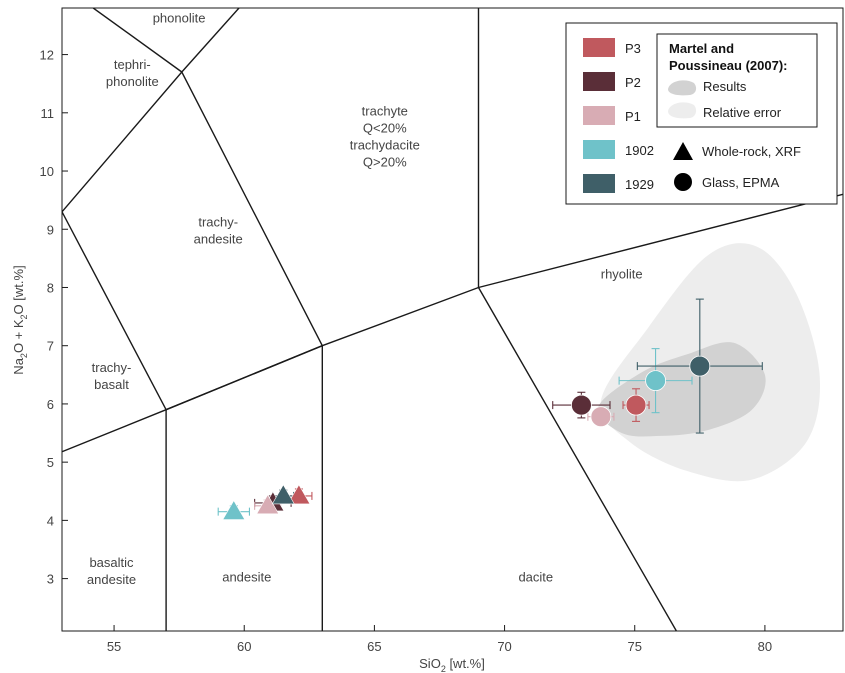 This screenshot has height=673, width=845. I want to click on field-label: tephri-phonolite, so click(132, 73).